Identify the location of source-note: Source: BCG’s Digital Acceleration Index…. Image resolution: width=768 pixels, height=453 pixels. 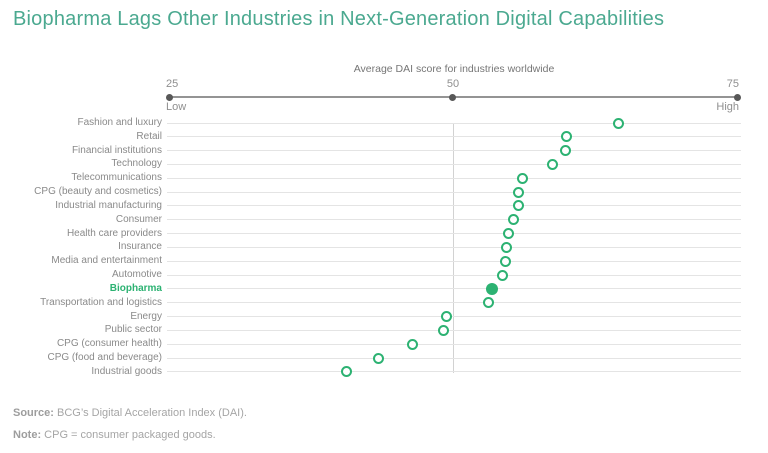
(130, 413).